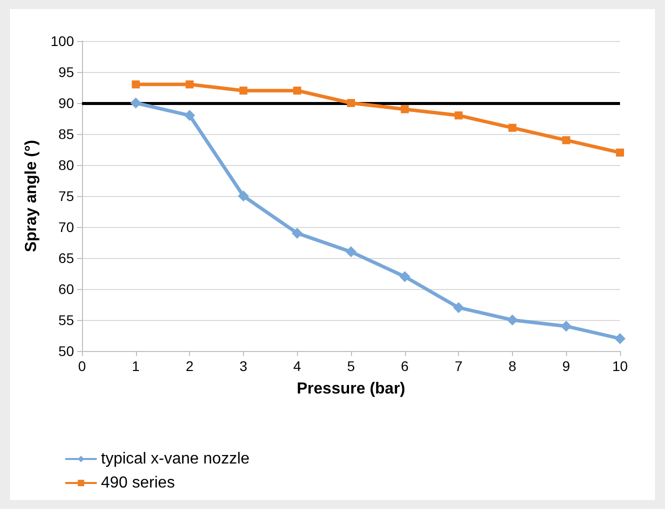 The image size is (665, 509). Describe the element at coordinates (66, 227) in the screenshot. I see `y-tick-label: 70` at that location.